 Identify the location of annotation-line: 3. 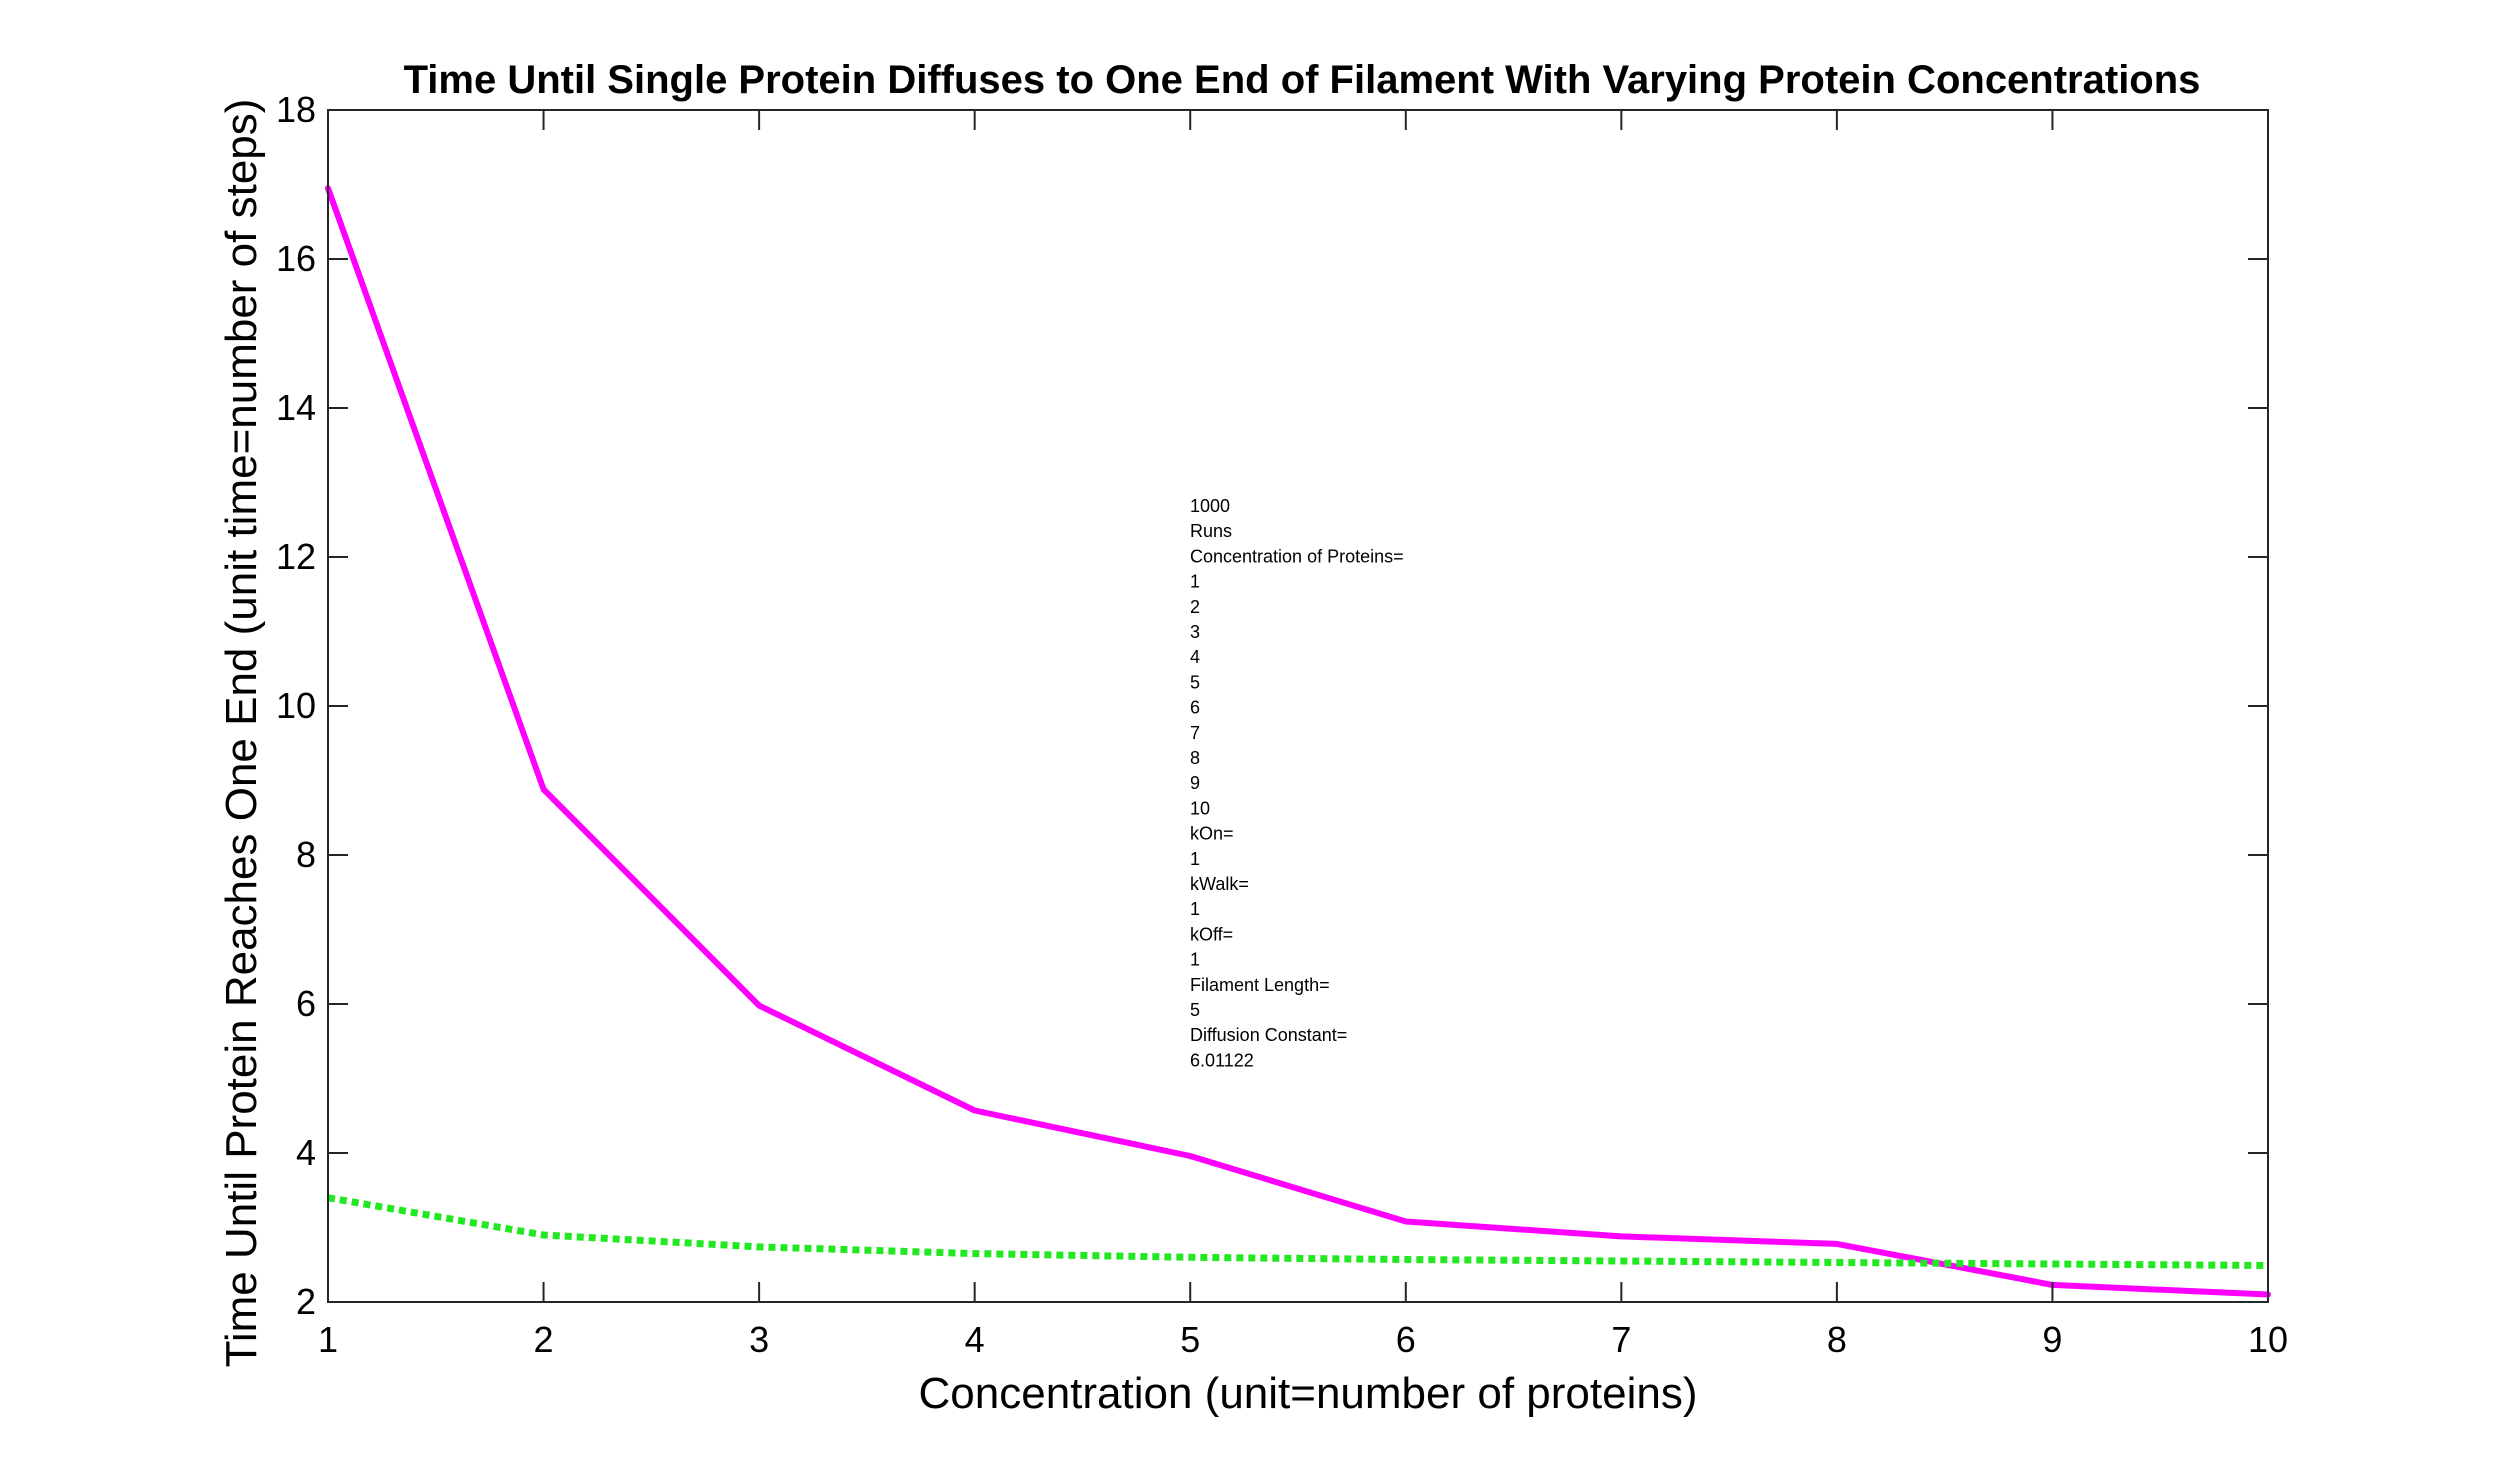
(1195, 632).